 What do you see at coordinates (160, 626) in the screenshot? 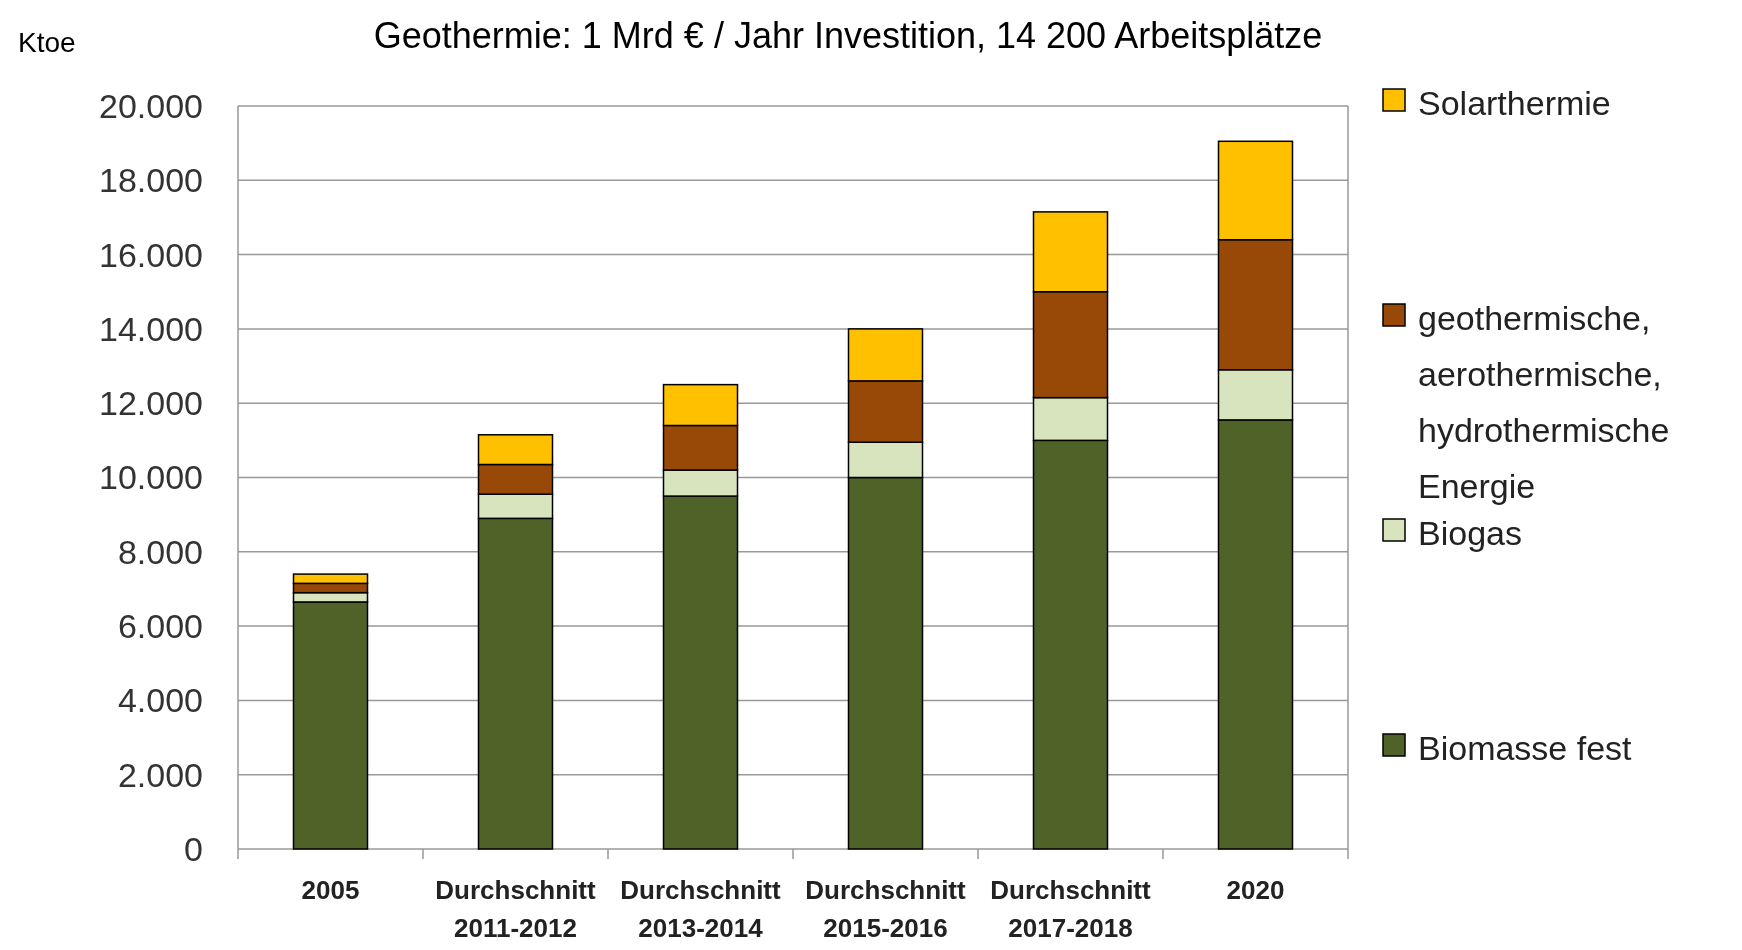
I see `y-tick-label: 6.000` at bounding box center [160, 626].